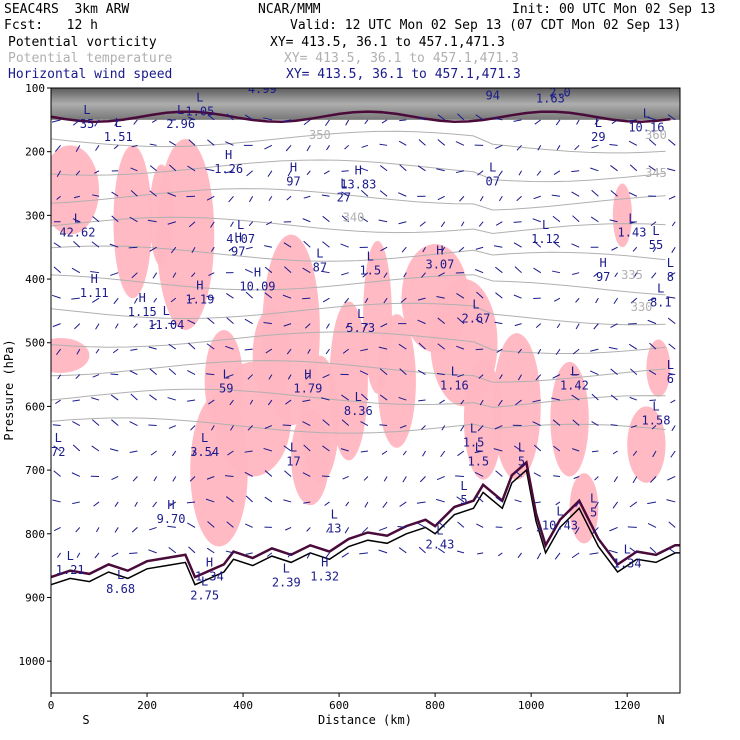 Image resolution: width=740 pixels, height=740 pixels. Describe the element at coordinates (545, 239) in the screenshot. I see `extremum-value-12: 1.12` at that location.